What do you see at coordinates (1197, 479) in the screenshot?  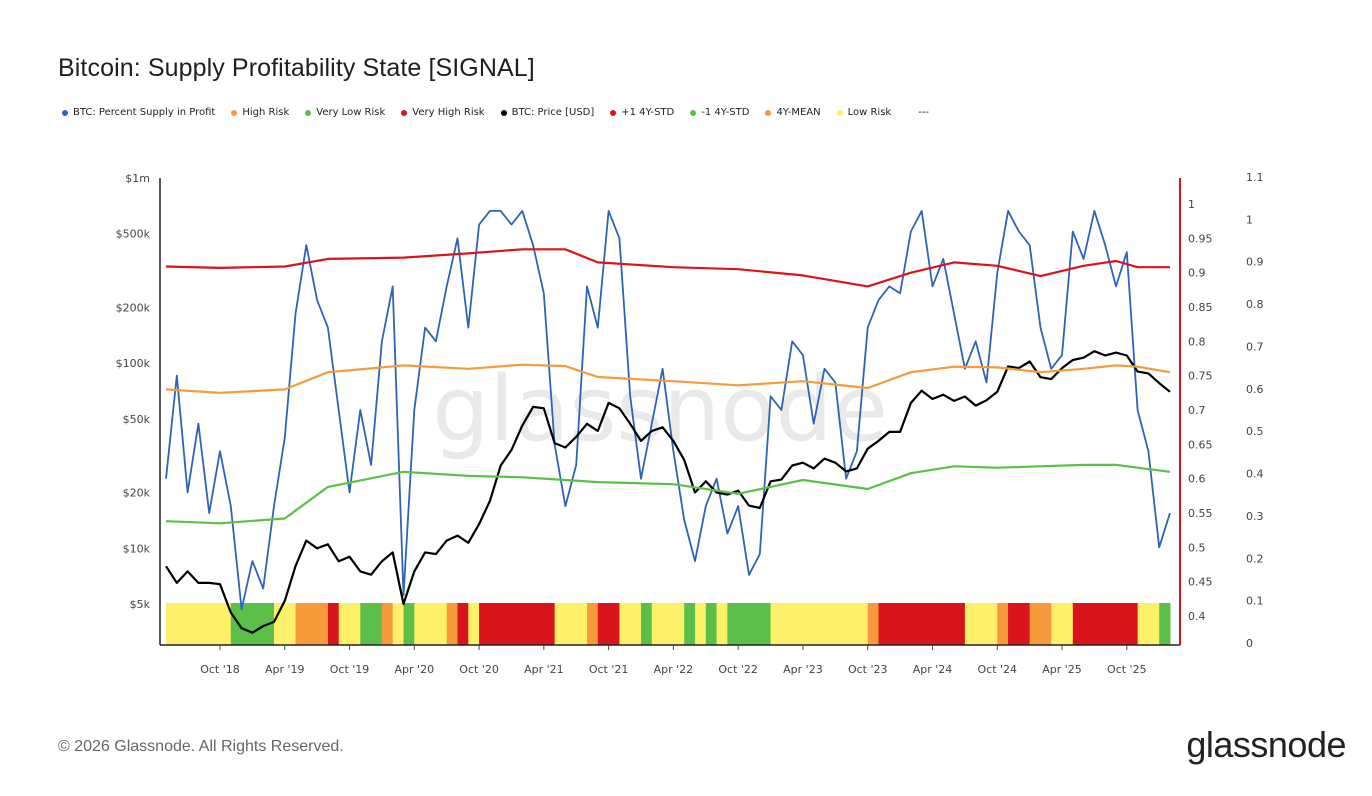 I see `y-middle-tick-label: 0.6` at bounding box center [1197, 479].